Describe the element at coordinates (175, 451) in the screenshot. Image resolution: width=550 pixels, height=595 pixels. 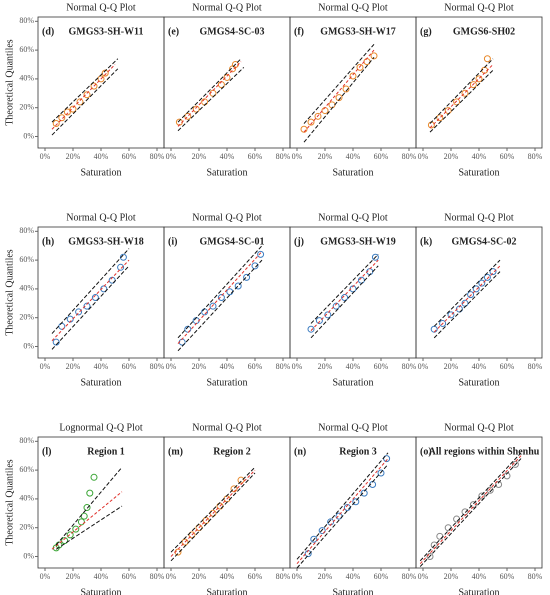
I see `panel-letter: (m)` at that location.